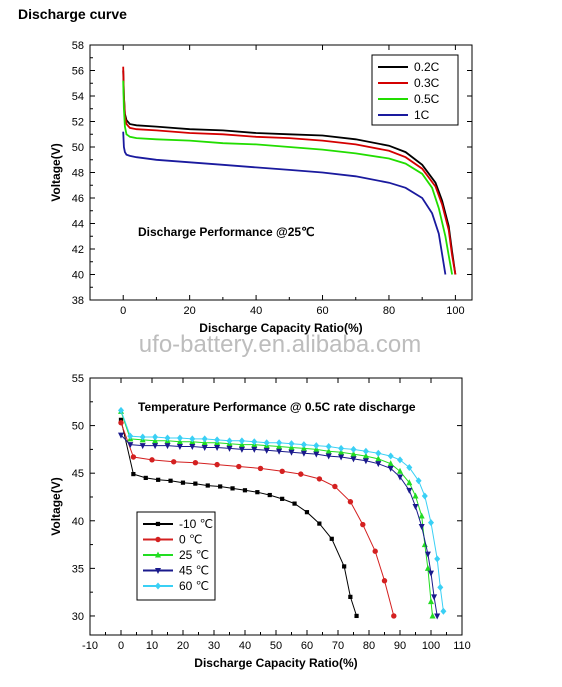 Image resolution: width=562 pixels, height=687 pixels. What do you see at coordinates (226, 232) in the screenshot?
I see `chart-annotation: Discharge Performance @25℃` at bounding box center [226, 232].